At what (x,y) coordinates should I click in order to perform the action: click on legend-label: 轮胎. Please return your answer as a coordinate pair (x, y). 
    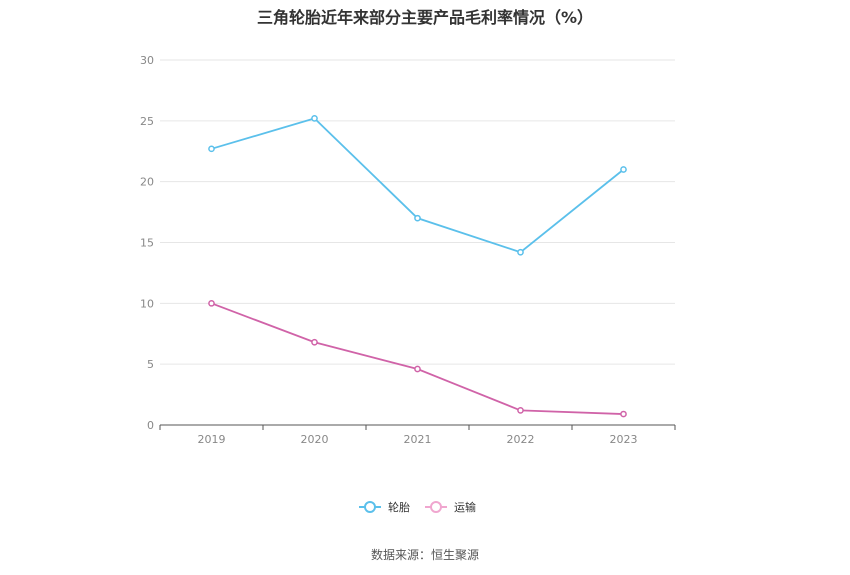
    Looking at the image, I should click on (399, 507).